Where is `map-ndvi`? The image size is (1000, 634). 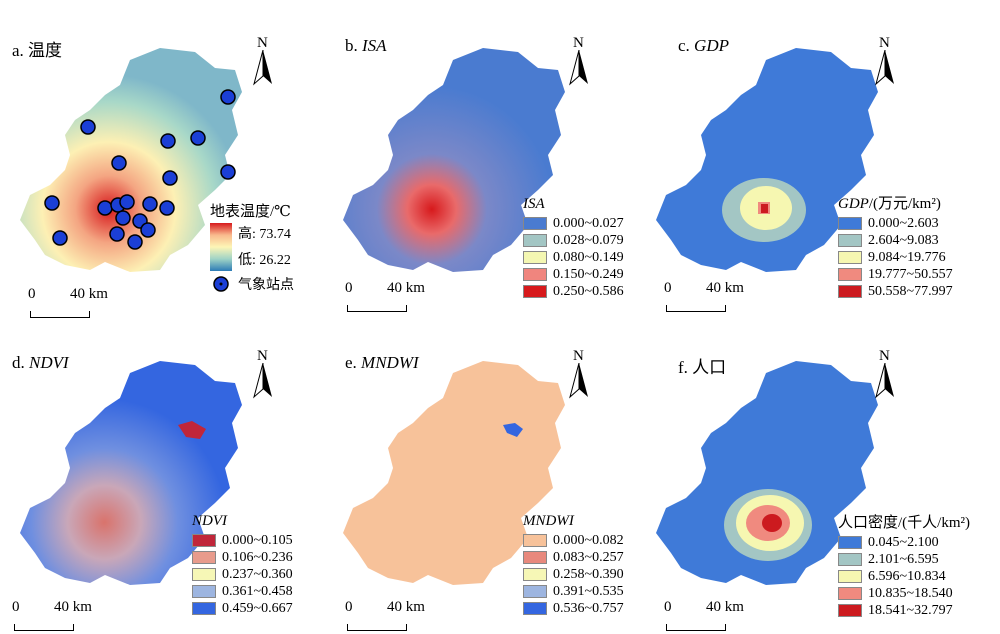
map-ndvi is located at coordinates (131, 473).